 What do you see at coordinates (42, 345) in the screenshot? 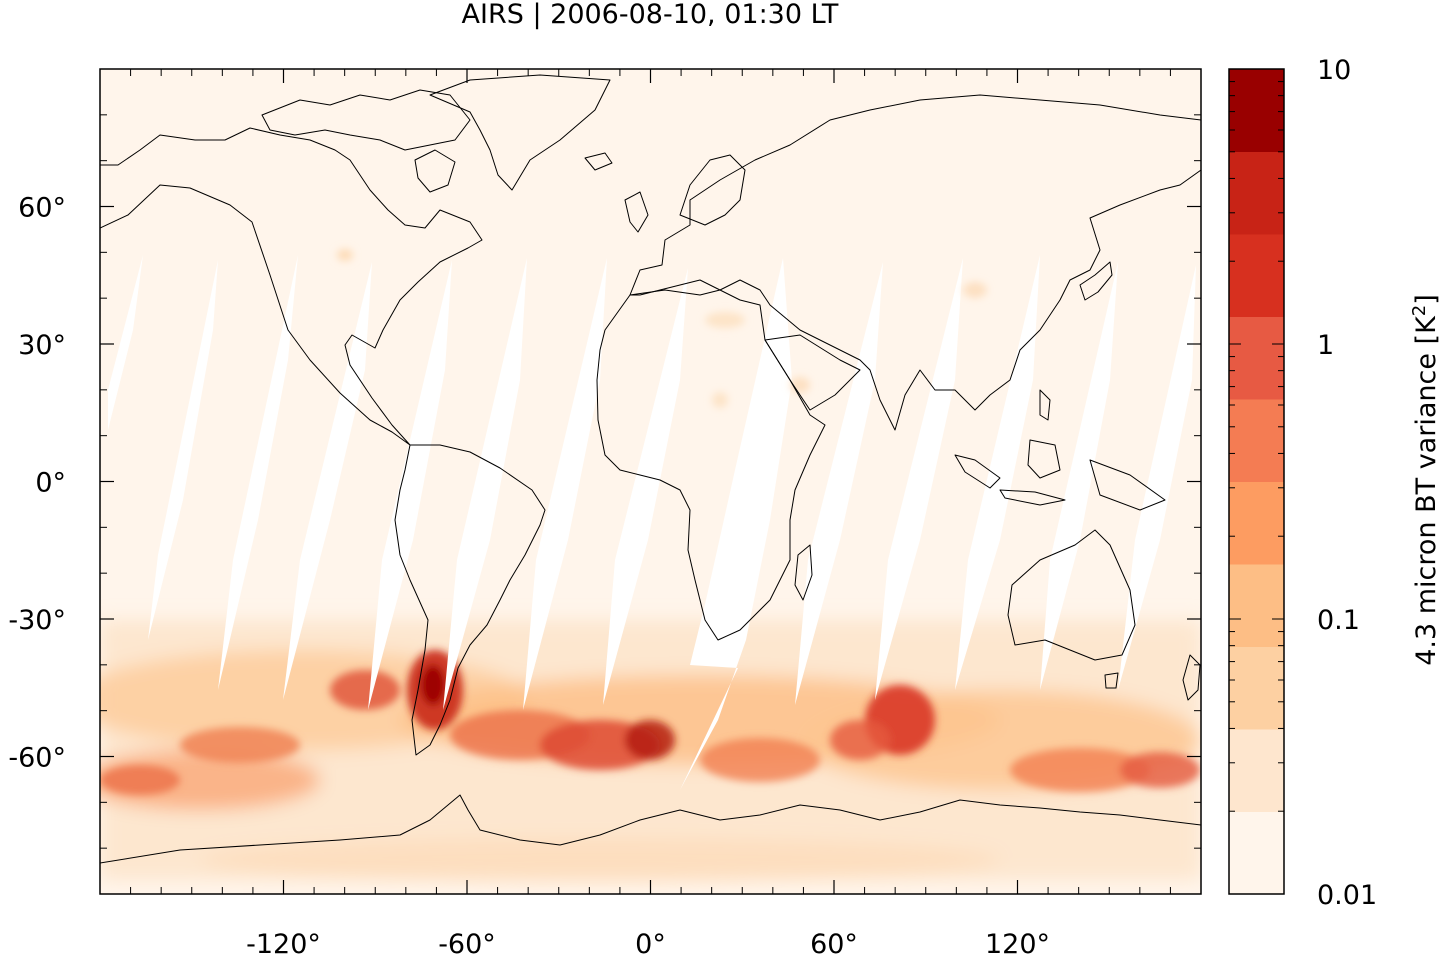
I see `y-tick-label: 30°` at bounding box center [42, 345].